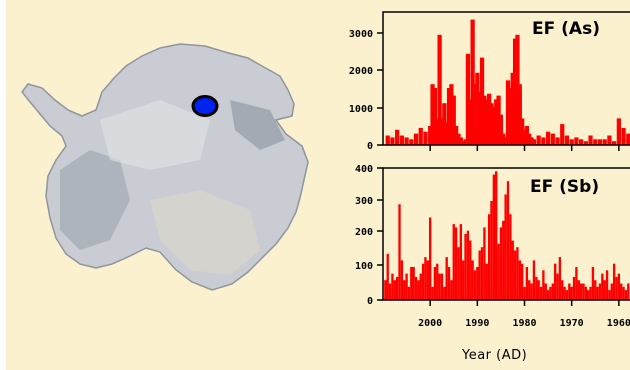 This screenshot has width=630, height=370. I want to click on ice-shading-south, so click(205, 232).